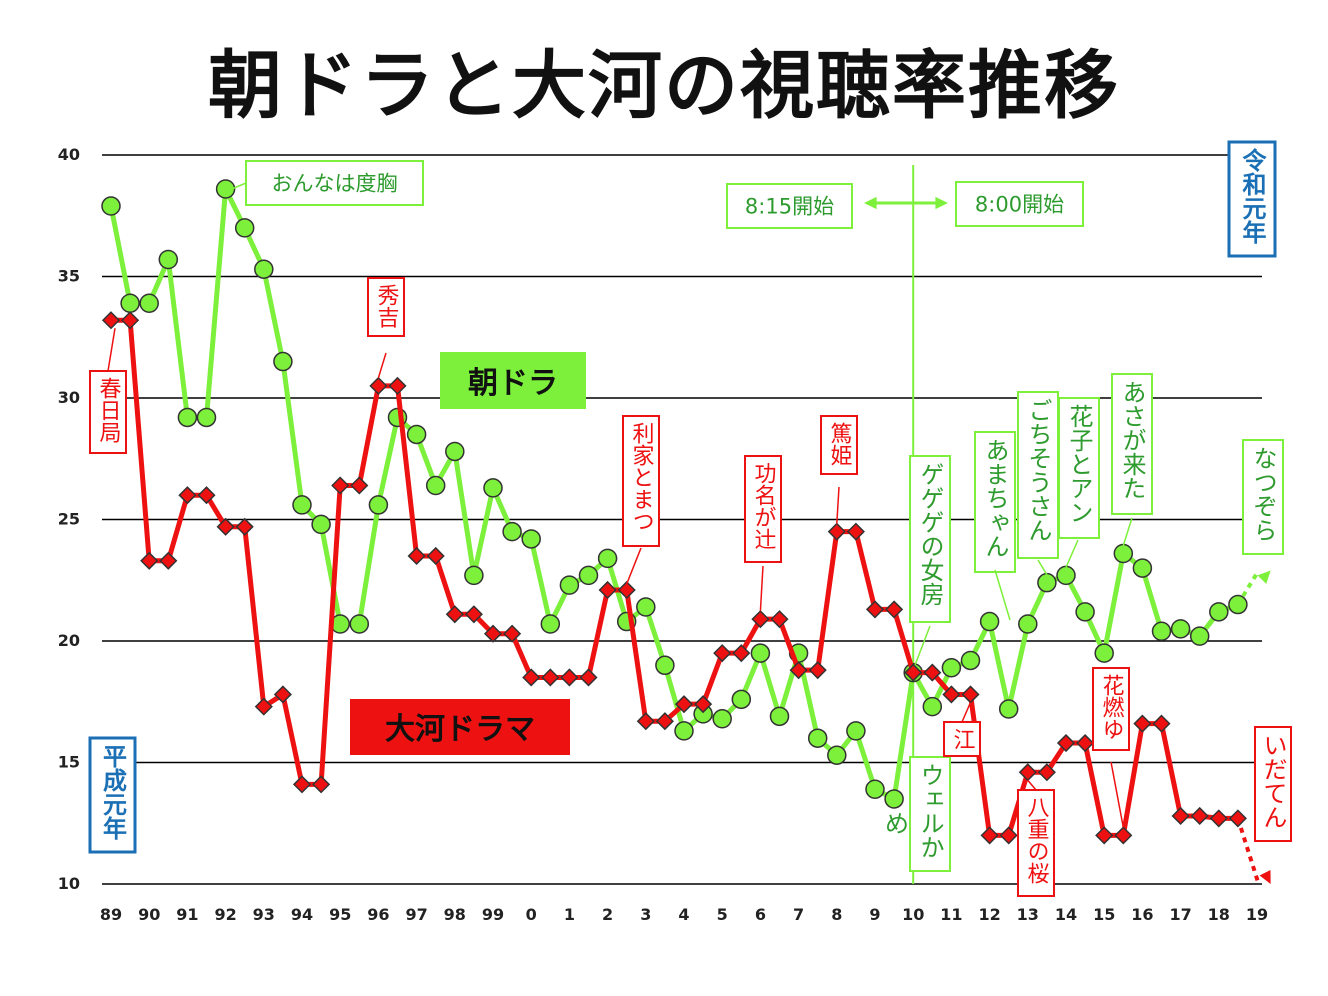 The image size is (1328, 996). I want to click on x-tick-label: 97, so click(416, 914).